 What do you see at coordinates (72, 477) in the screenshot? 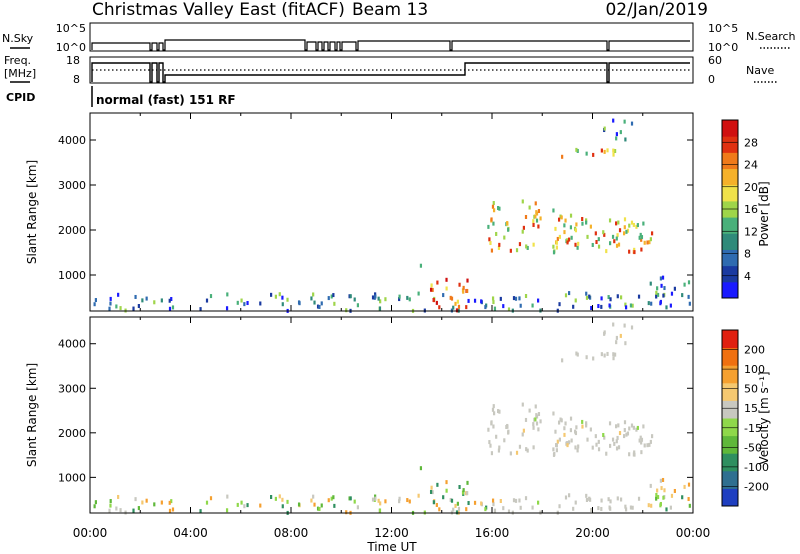
I see `ytick-label: 1000` at bounding box center [72, 477].